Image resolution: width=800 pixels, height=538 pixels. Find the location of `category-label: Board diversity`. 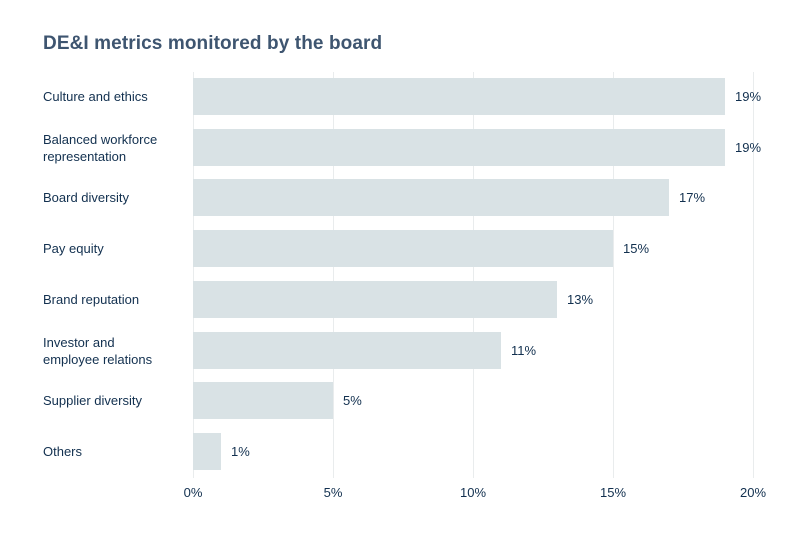

category-label: Board diversity is located at coordinates (86, 197).